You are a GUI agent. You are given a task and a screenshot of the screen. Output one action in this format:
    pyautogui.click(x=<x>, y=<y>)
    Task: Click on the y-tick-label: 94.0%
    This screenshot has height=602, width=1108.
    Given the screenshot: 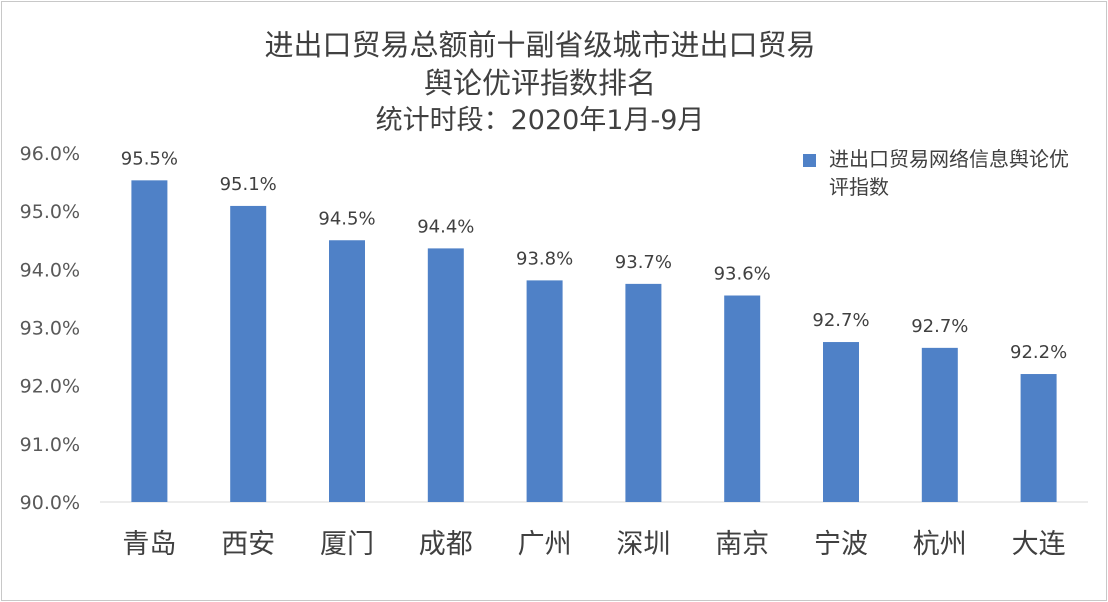 What is the action you would take?
    pyautogui.click(x=50, y=270)
    